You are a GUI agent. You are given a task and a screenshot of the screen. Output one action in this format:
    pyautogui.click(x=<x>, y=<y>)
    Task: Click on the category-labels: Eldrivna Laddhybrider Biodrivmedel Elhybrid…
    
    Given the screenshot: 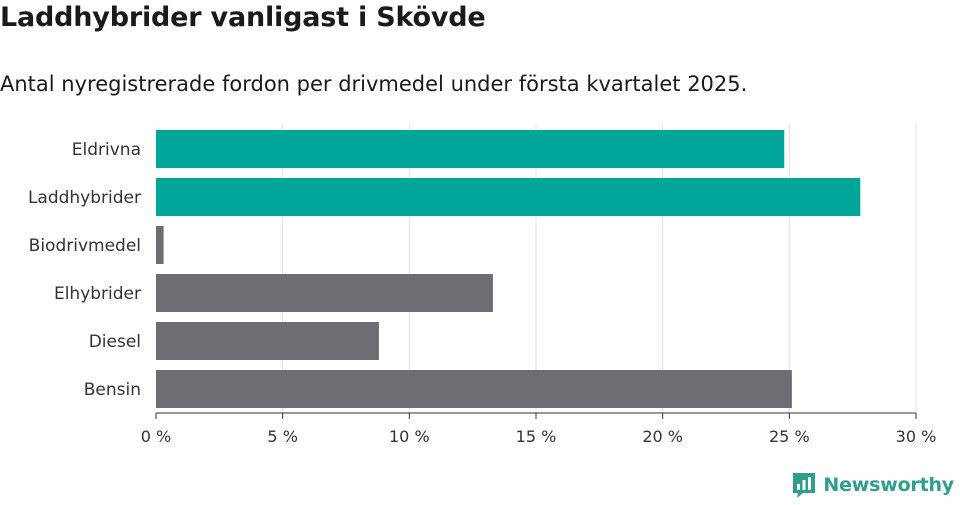 What is the action you would take?
    pyautogui.click(x=84, y=270)
    